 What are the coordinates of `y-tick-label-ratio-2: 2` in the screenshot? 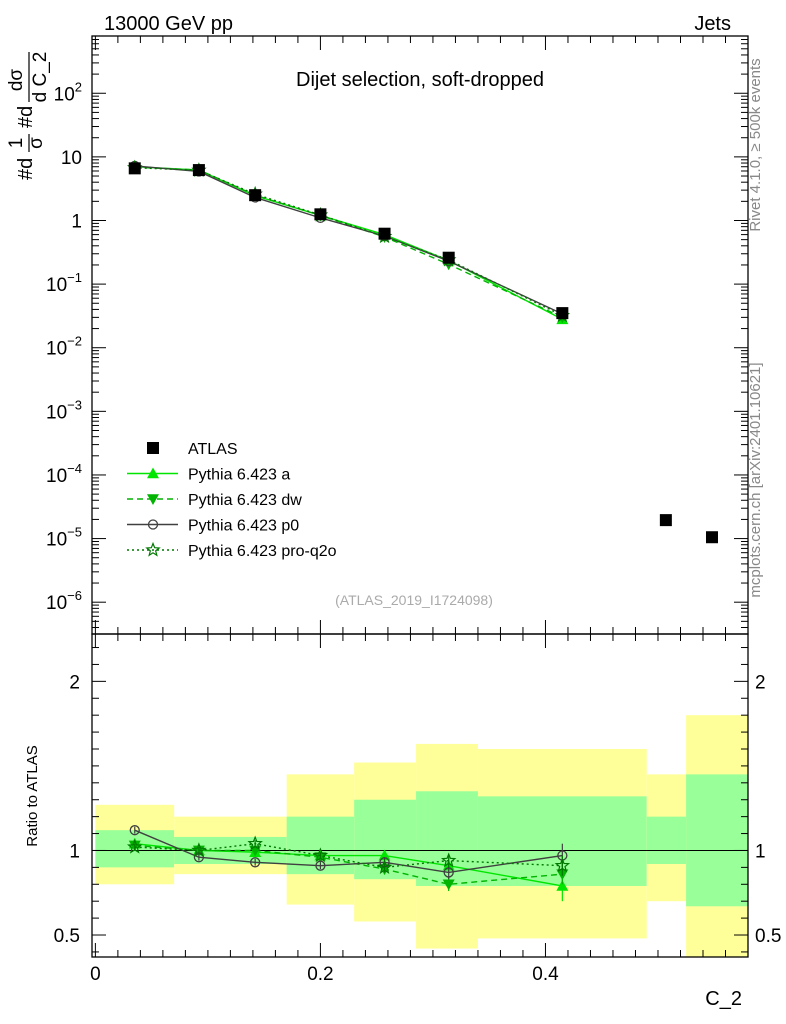 It's located at (74, 682).